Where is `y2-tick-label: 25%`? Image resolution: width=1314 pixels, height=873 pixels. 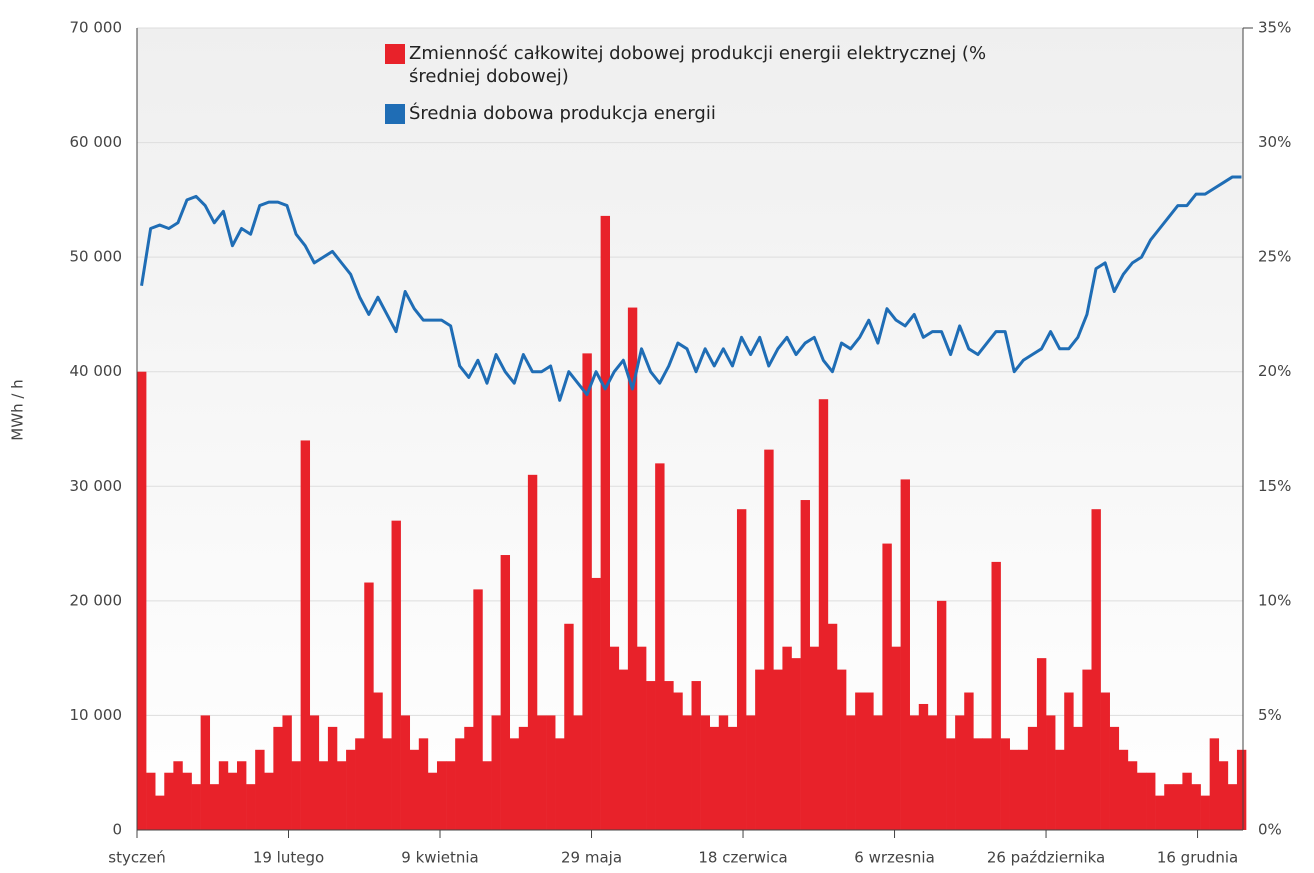 y2-tick-label: 25% is located at coordinates (1274, 257).